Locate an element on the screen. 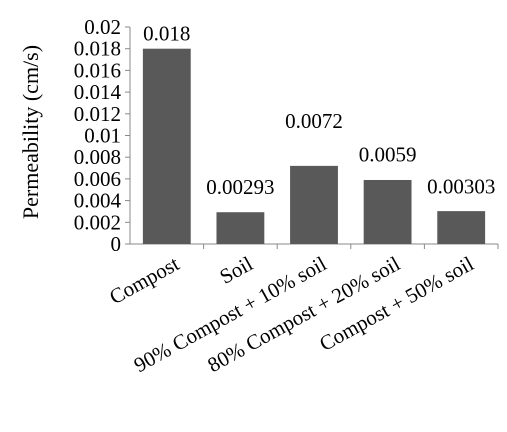 The height and width of the screenshot is (432, 507). data-label: 0.018 is located at coordinates (166, 34).